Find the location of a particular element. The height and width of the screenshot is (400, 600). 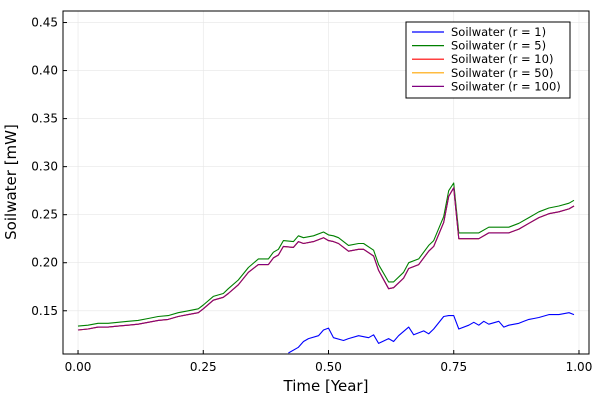

legend-label: Soilwater (r = 50) is located at coordinates (502, 73).